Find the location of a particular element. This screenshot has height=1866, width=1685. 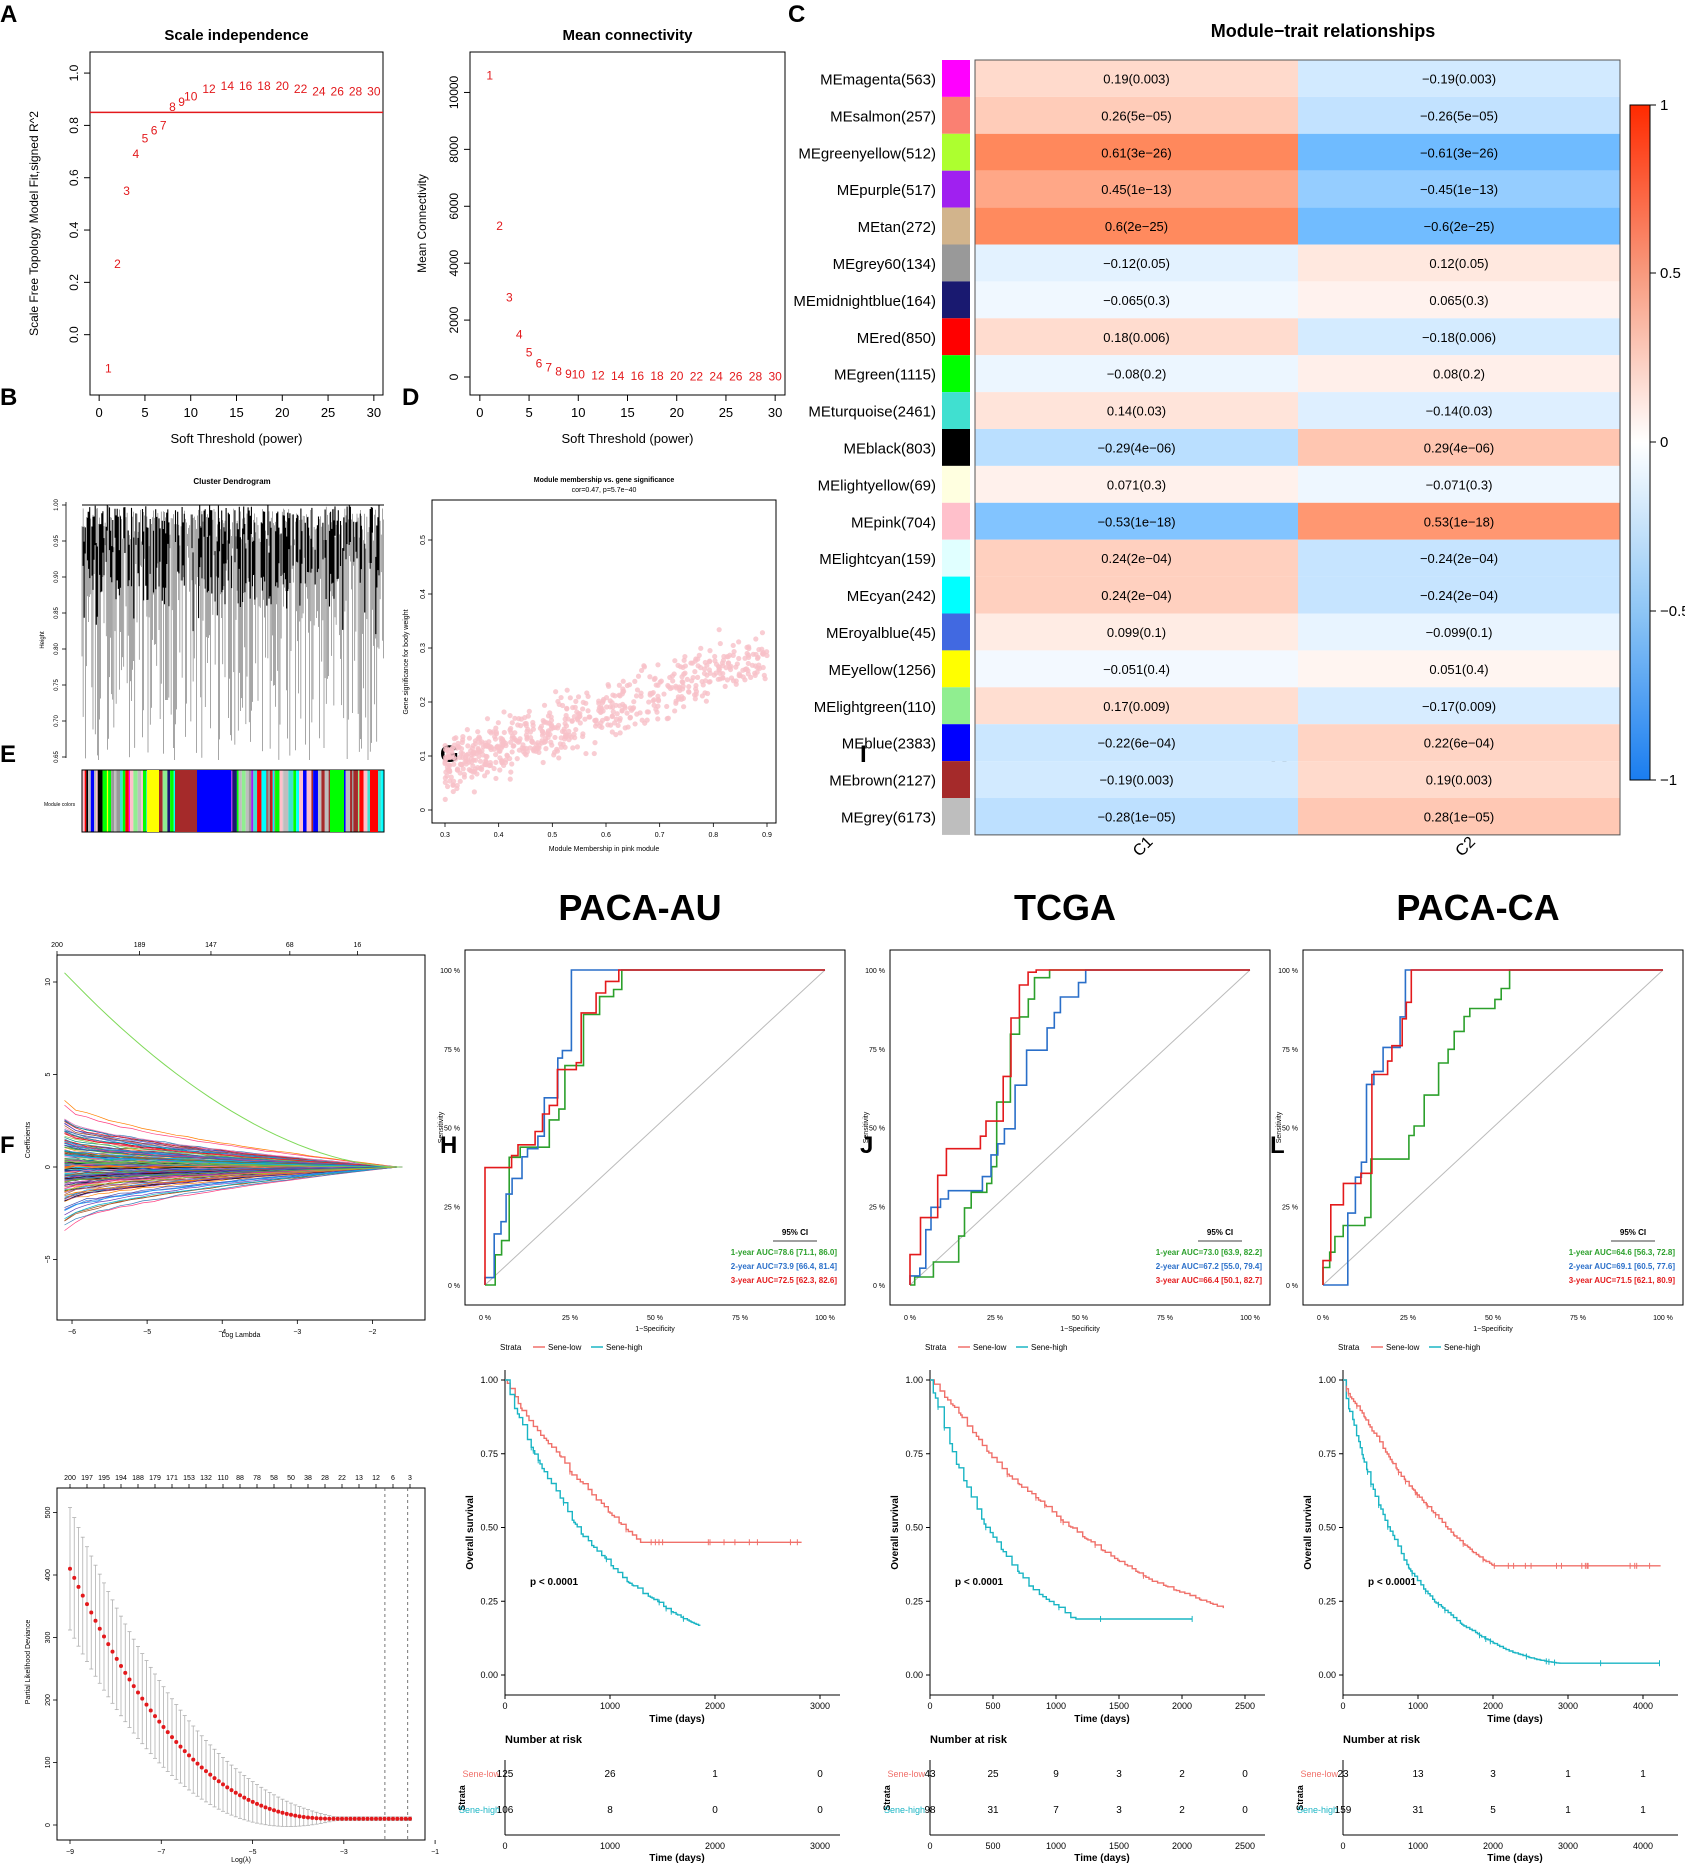

x-tick-label: 30 is located at coordinates (775, 412).